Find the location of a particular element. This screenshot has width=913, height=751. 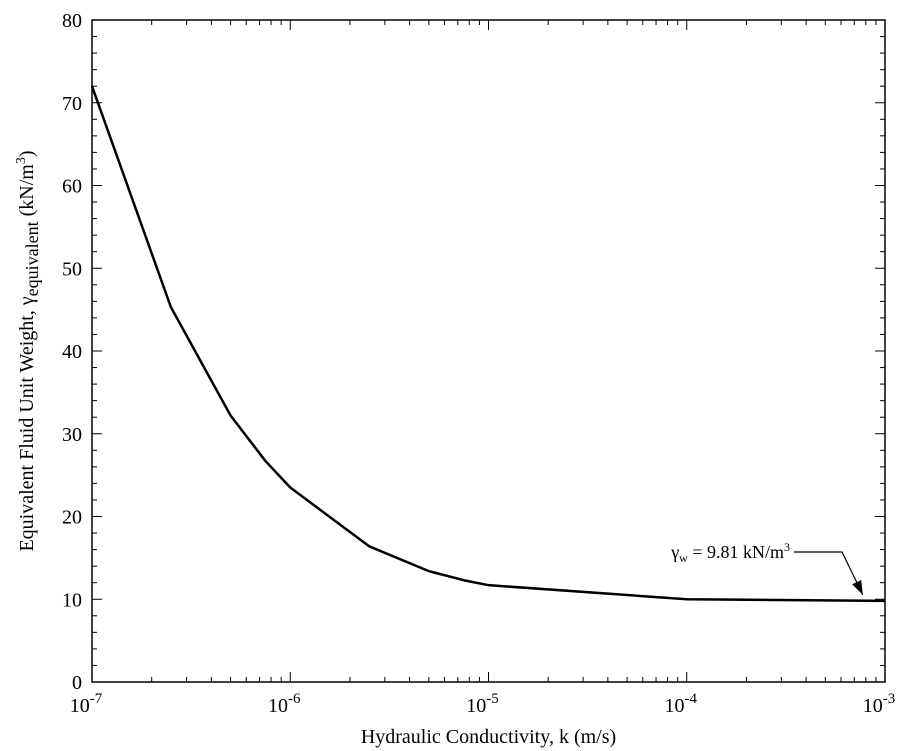

y-tick-label: 80 is located at coordinates (72, 21).